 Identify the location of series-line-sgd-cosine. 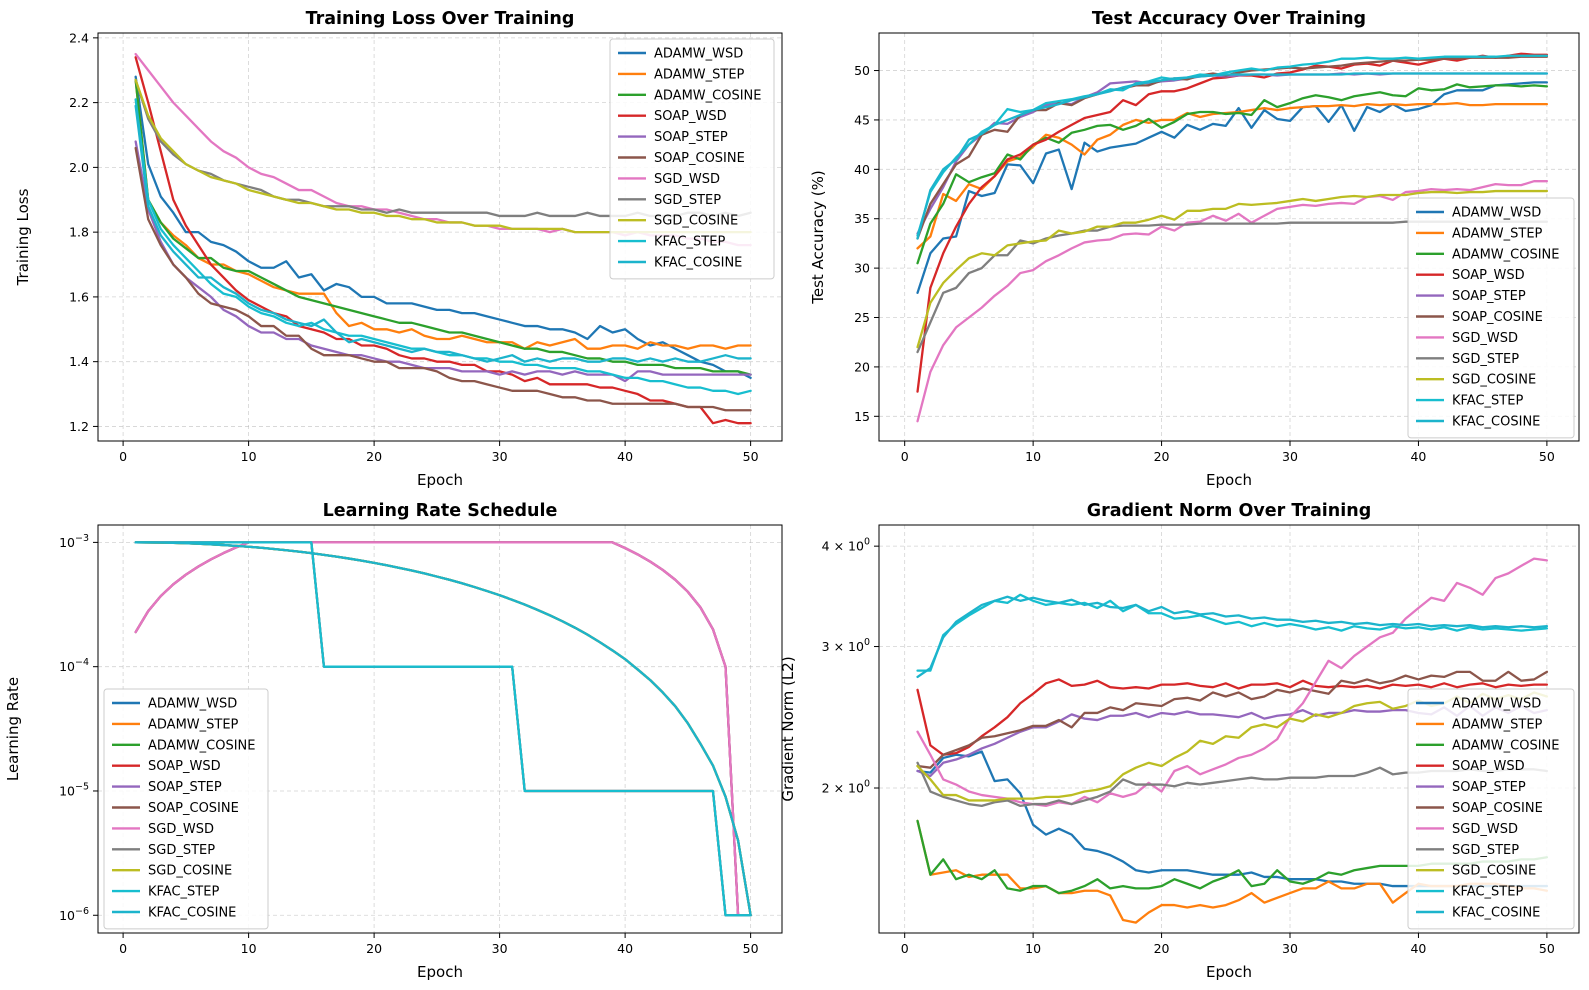
(1232, 269).